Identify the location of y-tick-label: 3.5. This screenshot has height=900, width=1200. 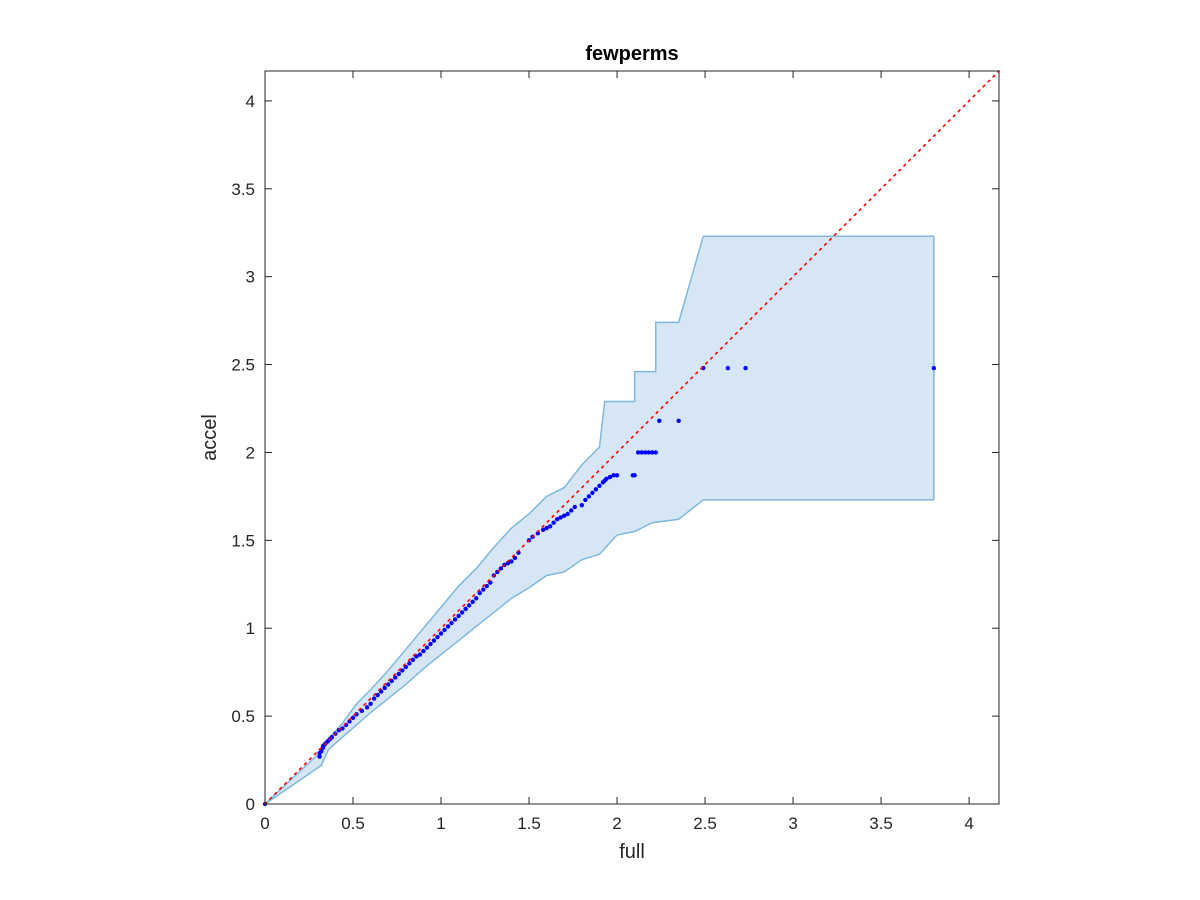
(243, 189).